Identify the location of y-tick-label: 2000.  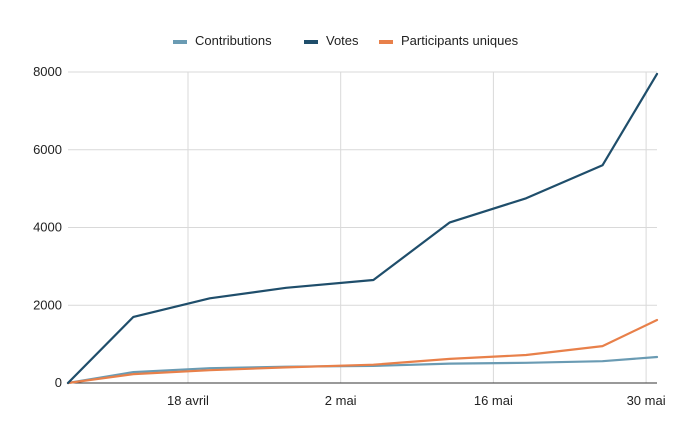
(47, 304).